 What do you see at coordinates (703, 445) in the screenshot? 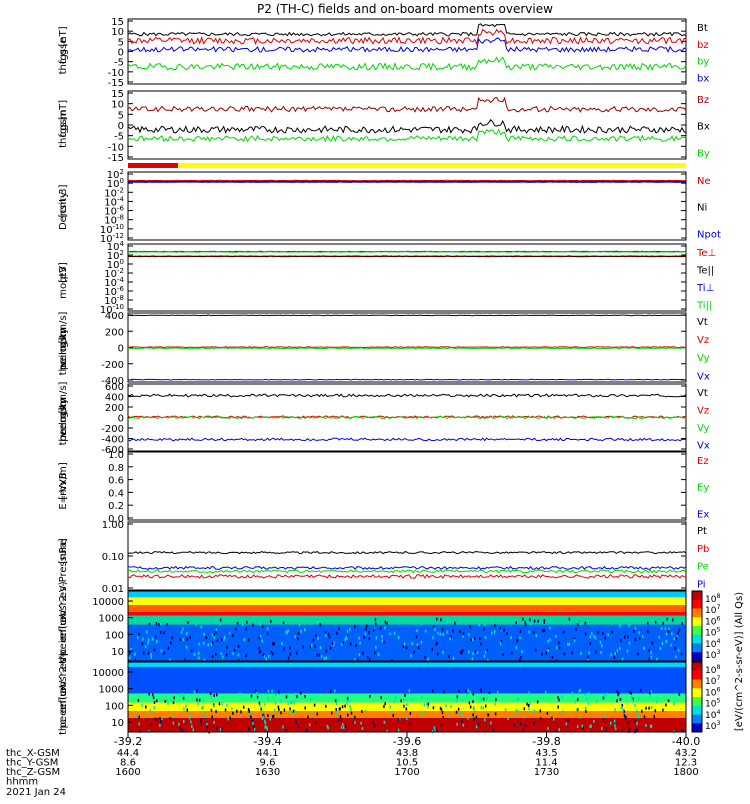
I see `legend-entry: Vx` at bounding box center [703, 445].